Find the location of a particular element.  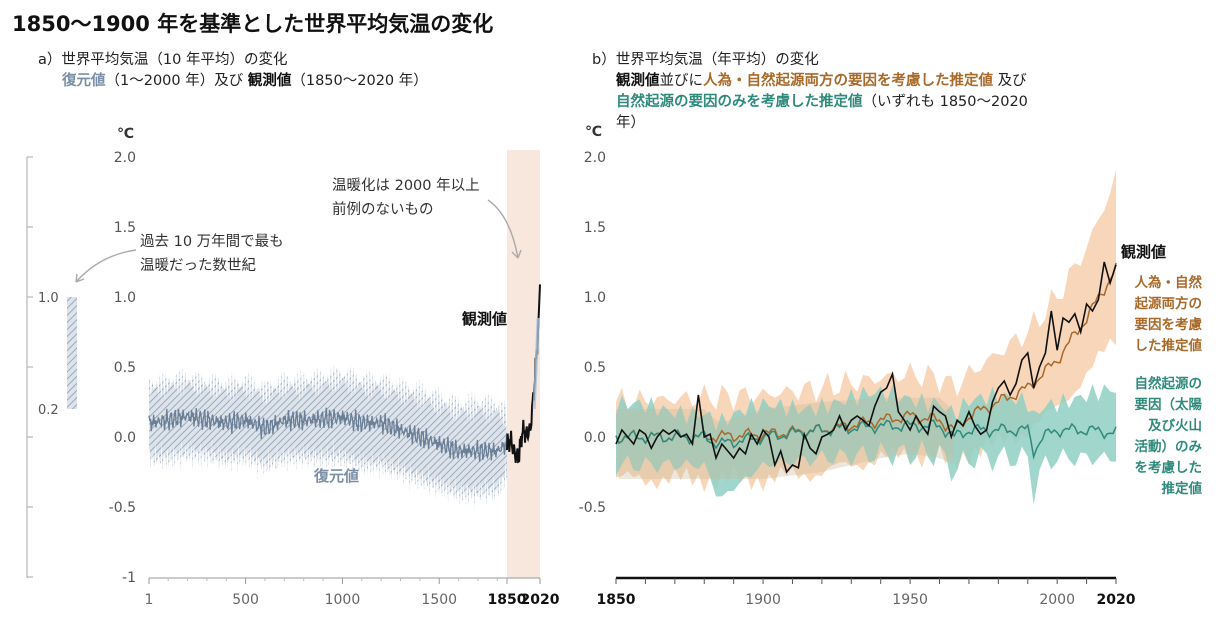

annotation-past-line2: 温暖だった数世紀 is located at coordinates (198, 265).